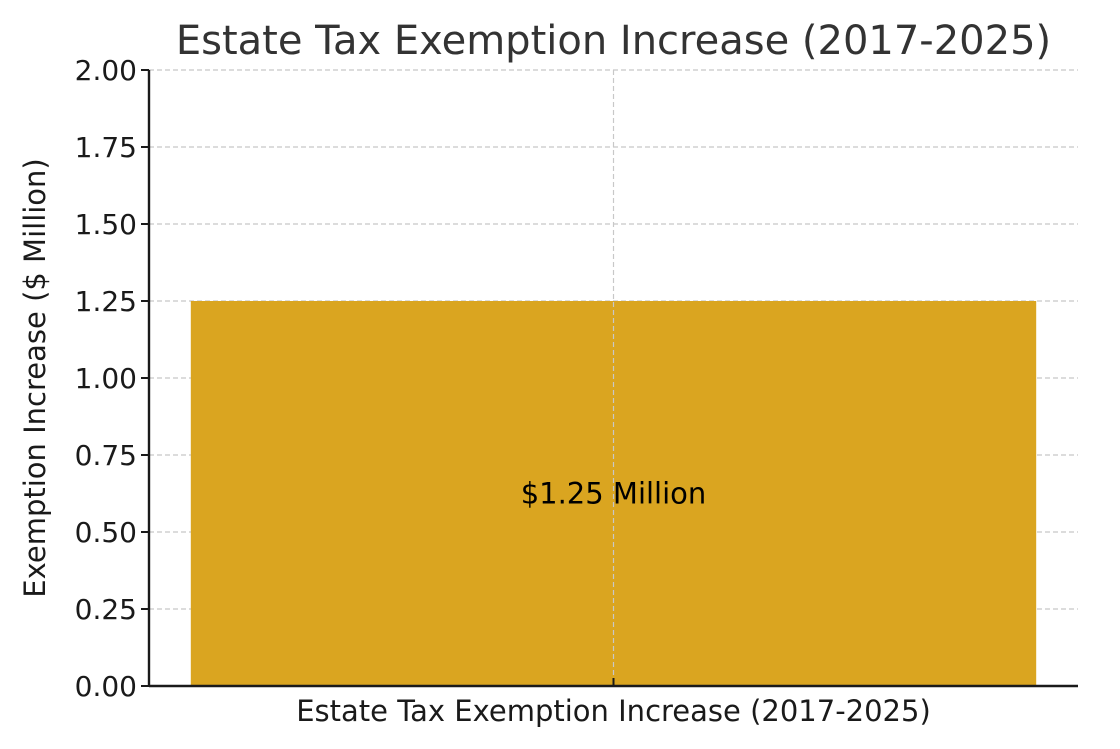  I want to click on bar-data-label: $1.25 Million, so click(614, 494).